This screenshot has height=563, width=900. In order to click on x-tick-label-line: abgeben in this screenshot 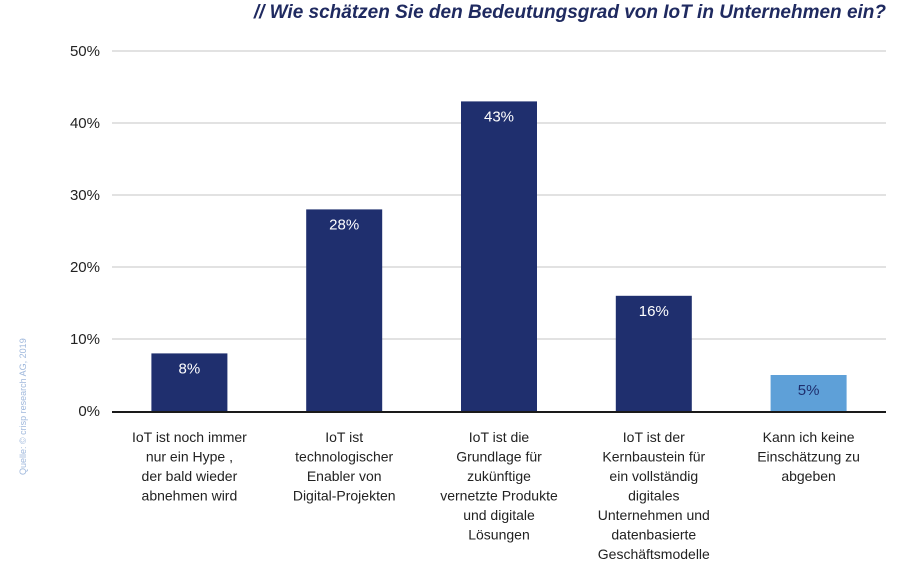, I will do `click(808, 476)`.